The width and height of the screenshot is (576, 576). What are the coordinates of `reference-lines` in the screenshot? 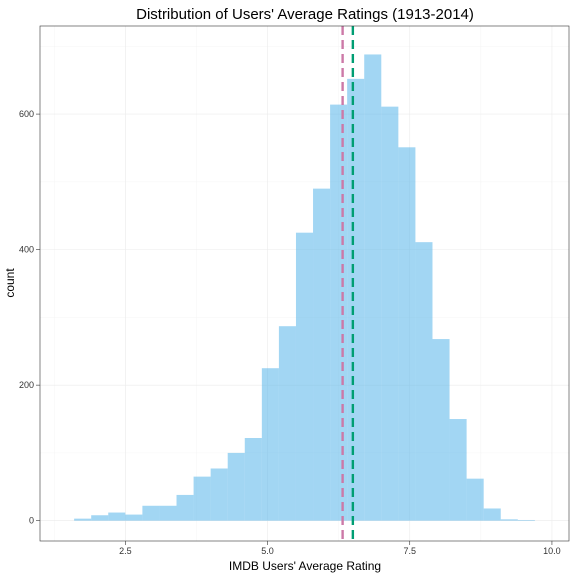 It's located at (348, 283).